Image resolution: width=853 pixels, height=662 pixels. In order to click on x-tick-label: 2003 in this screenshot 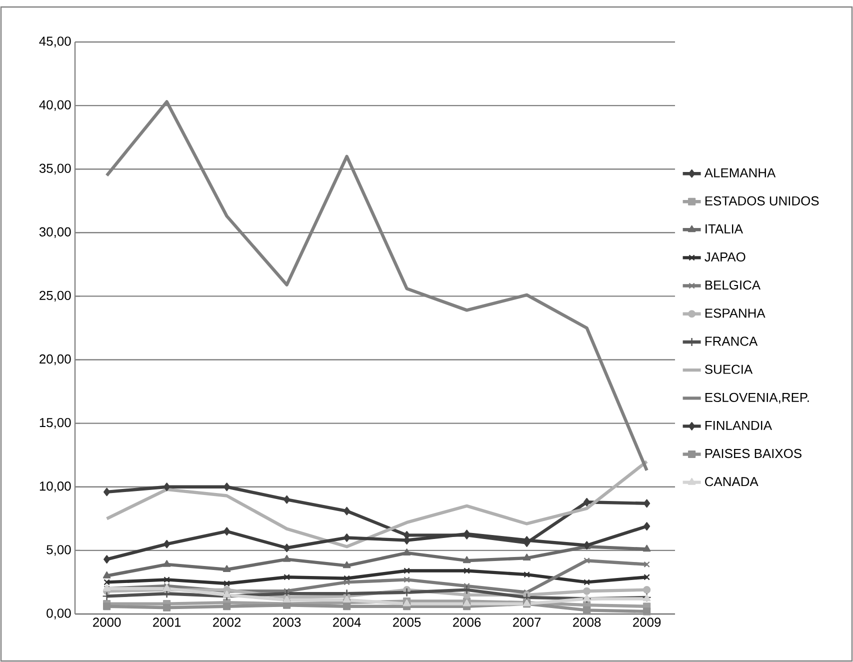, I will do `click(287, 622)`.